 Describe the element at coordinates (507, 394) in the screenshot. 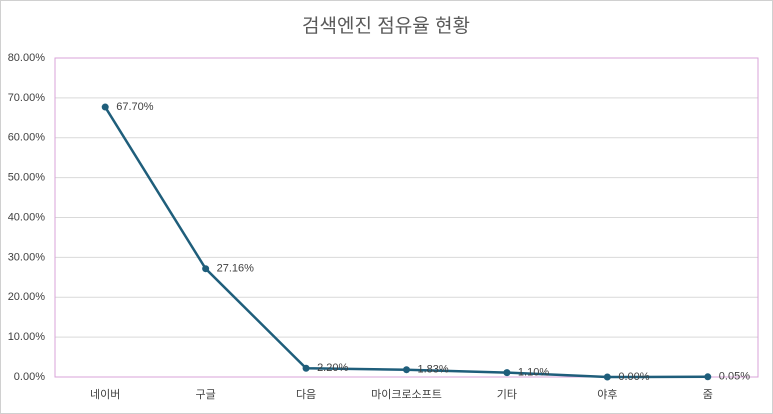

I see `x-tick-label: 기타` at that location.